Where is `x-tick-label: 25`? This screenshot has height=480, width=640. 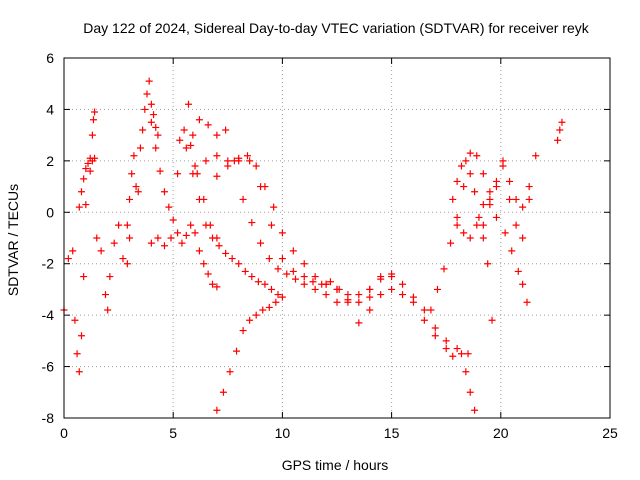 x-tick-label: 25 is located at coordinates (610, 433).